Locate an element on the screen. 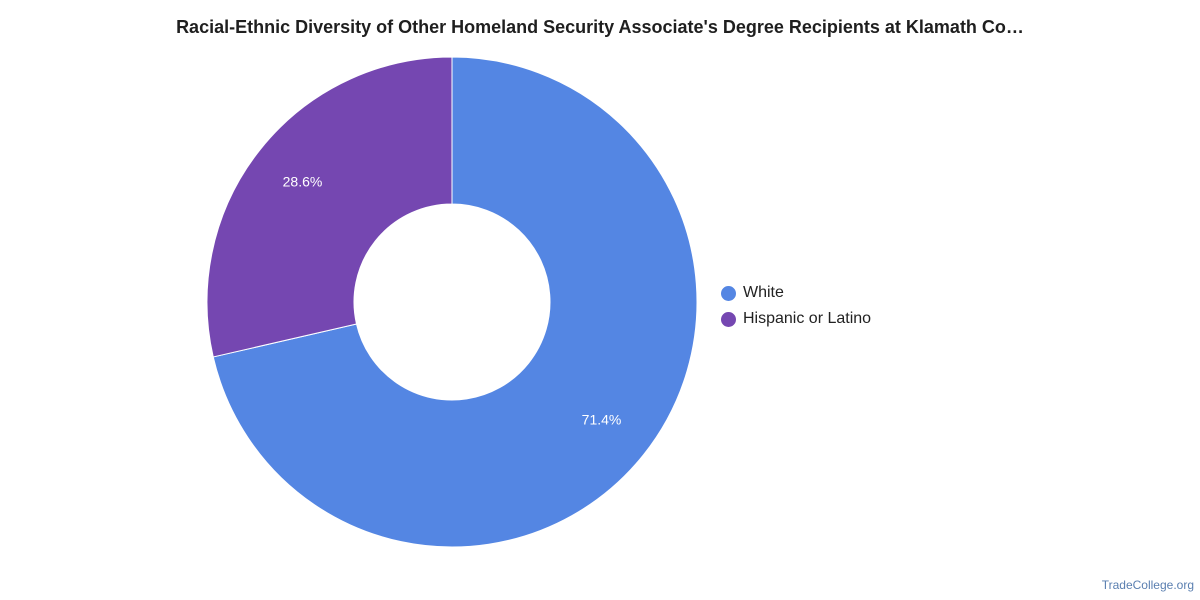 The height and width of the screenshot is (600, 1200). legend-swatch-hispanic-or-latino is located at coordinates (728, 319).